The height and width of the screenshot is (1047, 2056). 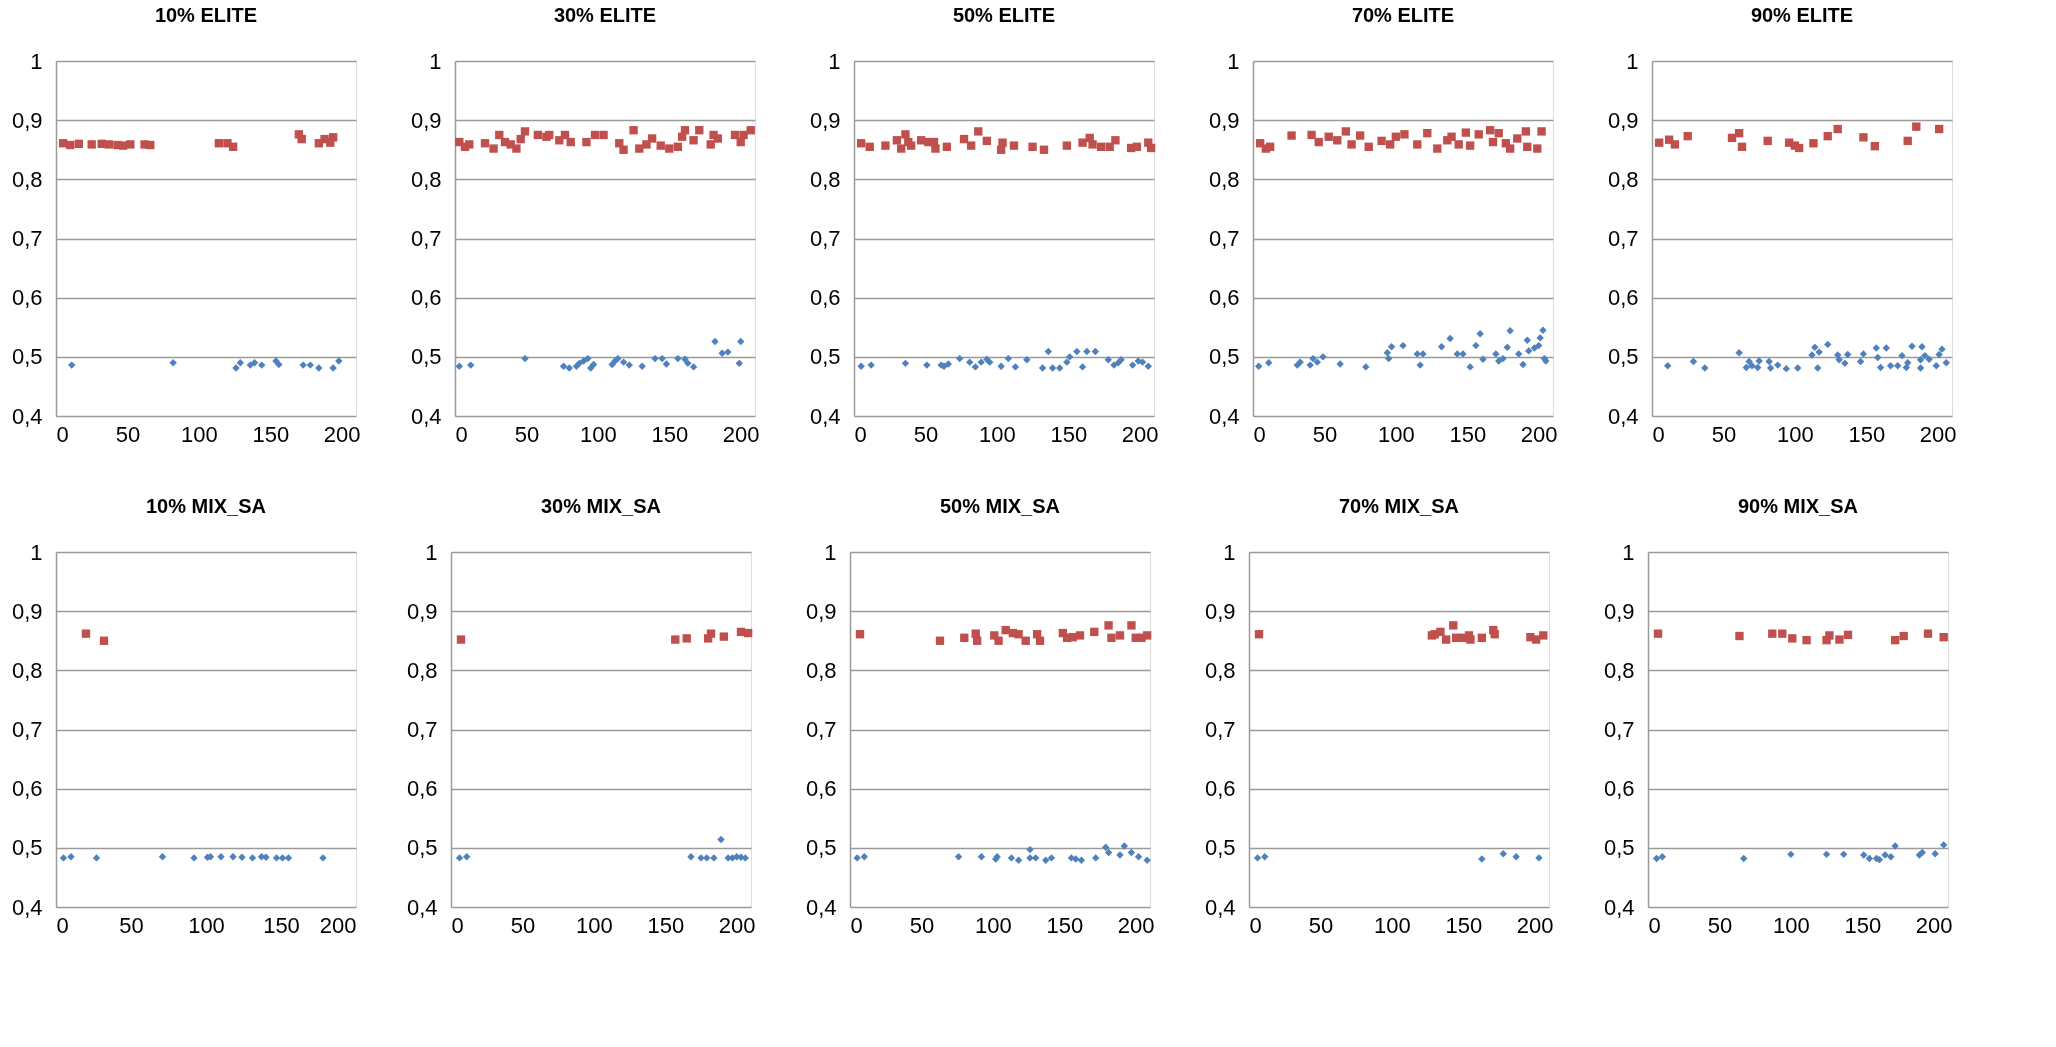 What do you see at coordinates (1403, 15) in the screenshot?
I see `chart-title: 70% ELITE` at bounding box center [1403, 15].